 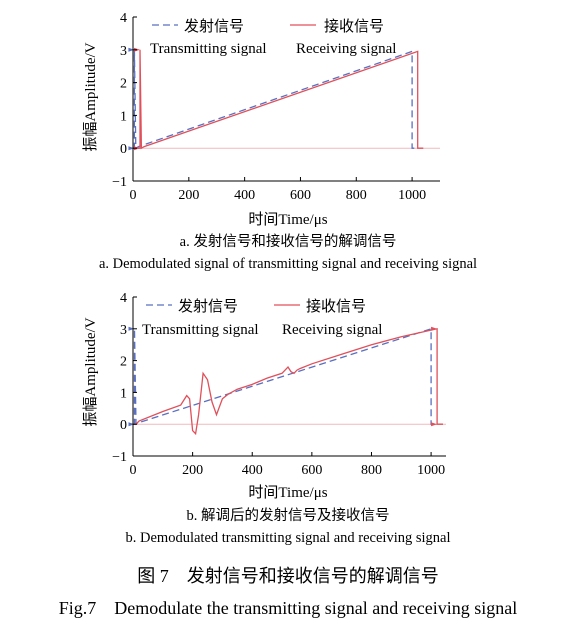 I want to click on chart-b-series-receive-peak-marker, so click(x=434, y=328).